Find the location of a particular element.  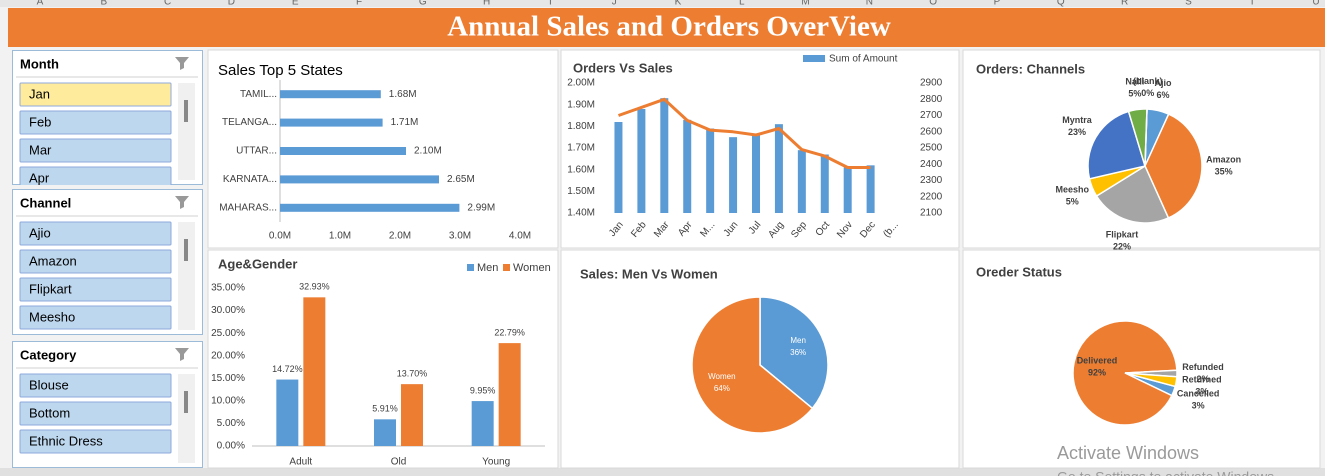

legend-label: Men is located at coordinates (487, 268).